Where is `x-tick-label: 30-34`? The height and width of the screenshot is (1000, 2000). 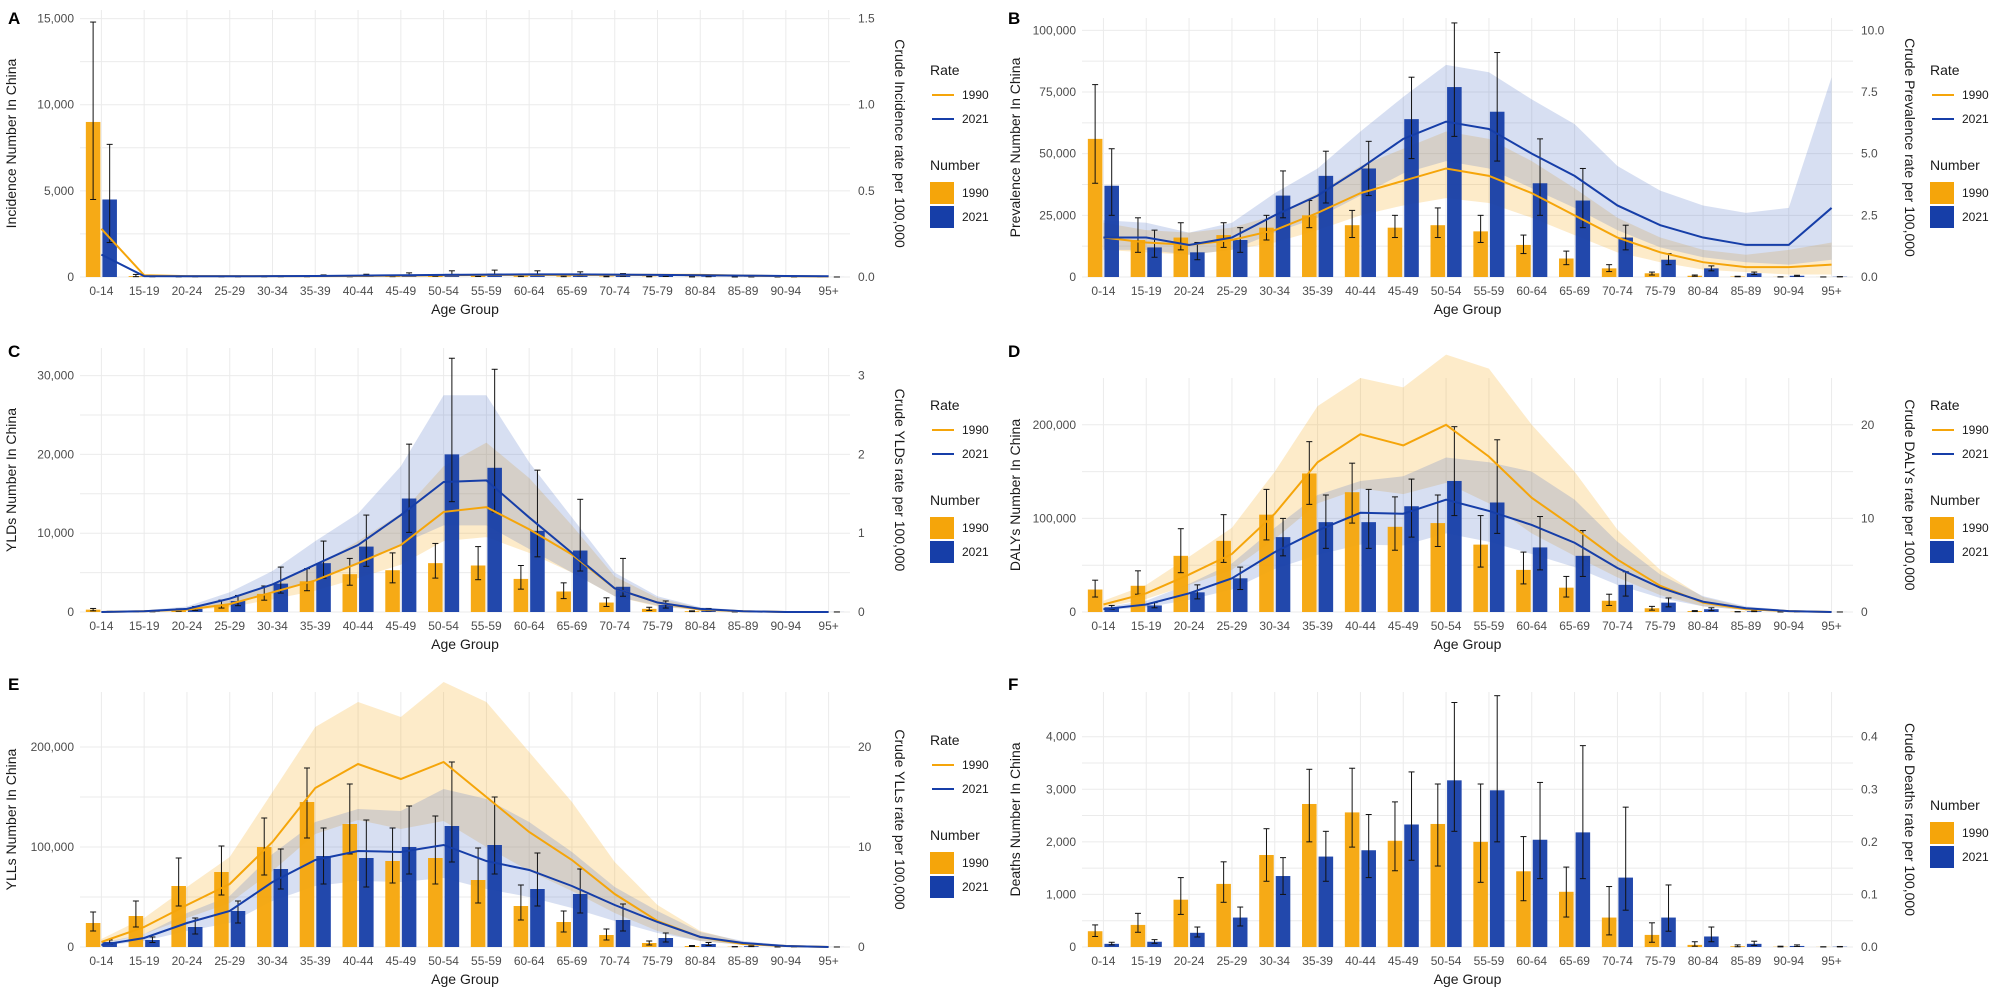
x-tick-label: 30-34 is located at coordinates (272, 291).